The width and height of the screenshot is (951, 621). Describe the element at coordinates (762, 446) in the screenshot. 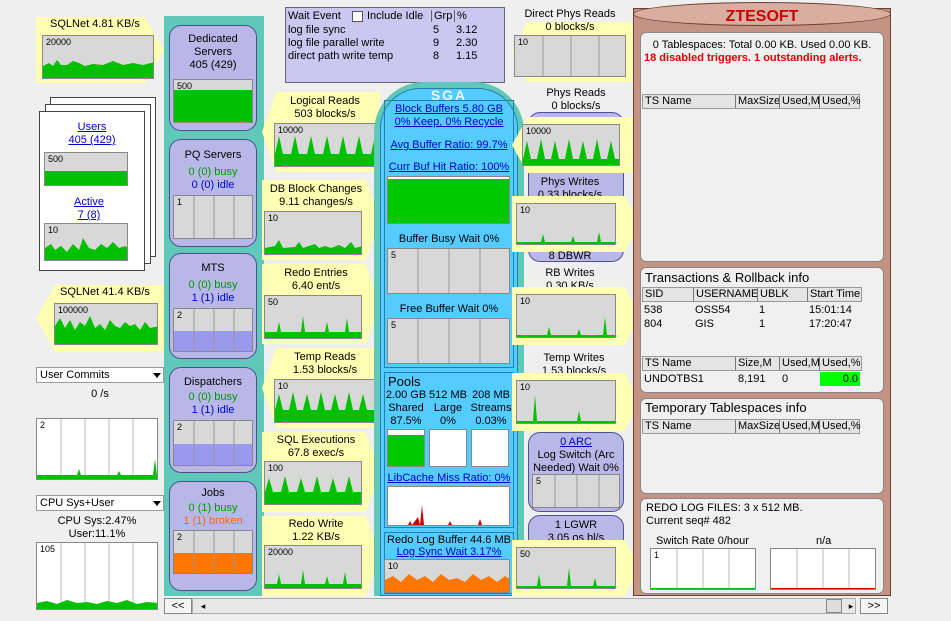

I see `temp-tablespaces-panel` at that location.